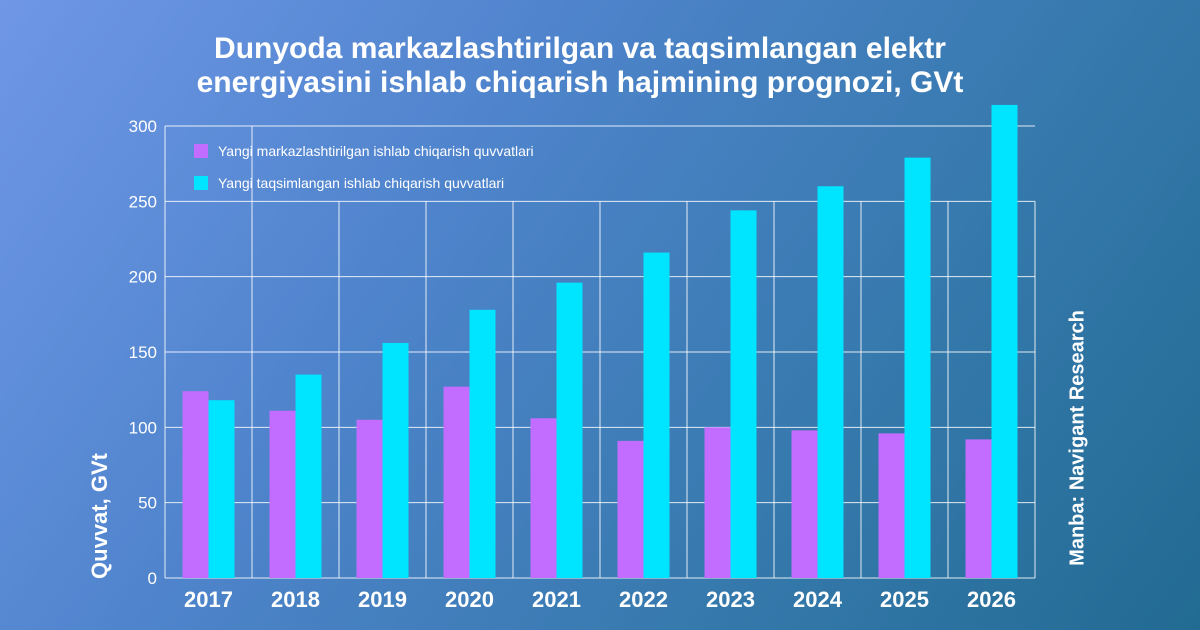 This screenshot has height=630, width=1200. I want to click on y-tick-label-300: 300, so click(143, 126).